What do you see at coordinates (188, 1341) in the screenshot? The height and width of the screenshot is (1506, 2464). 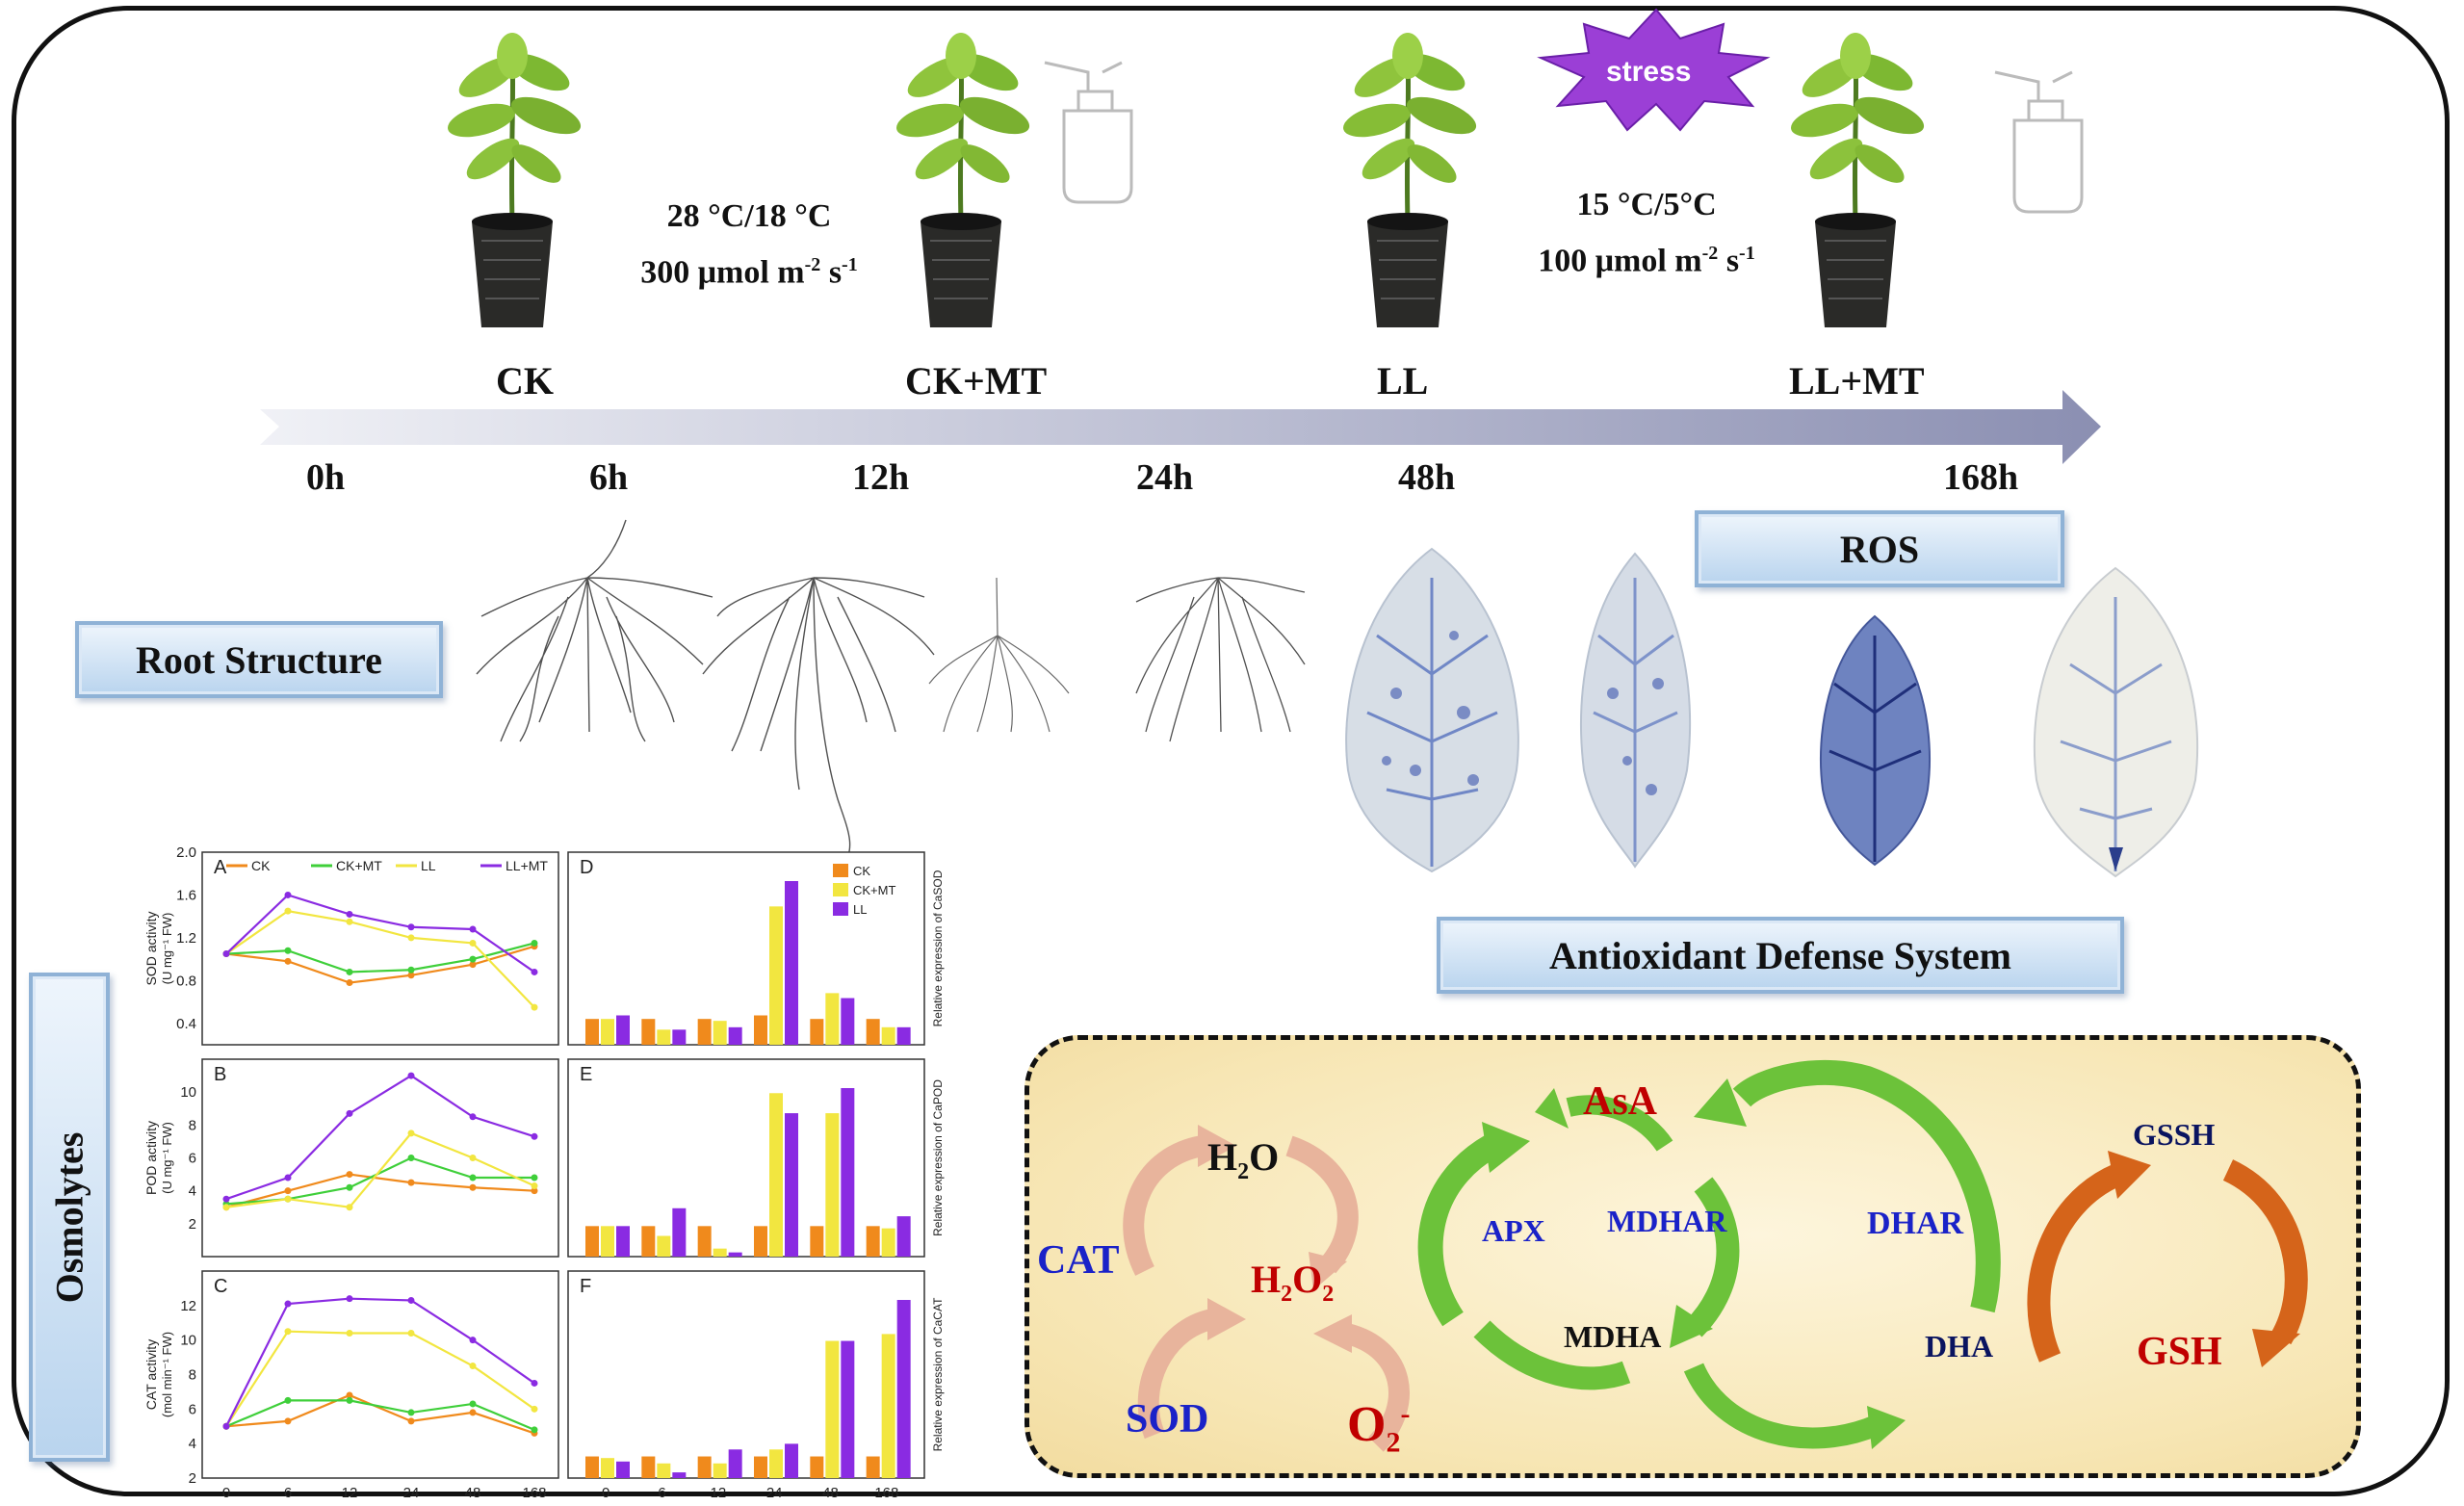 I see `y-tick-label: 10` at bounding box center [188, 1341].